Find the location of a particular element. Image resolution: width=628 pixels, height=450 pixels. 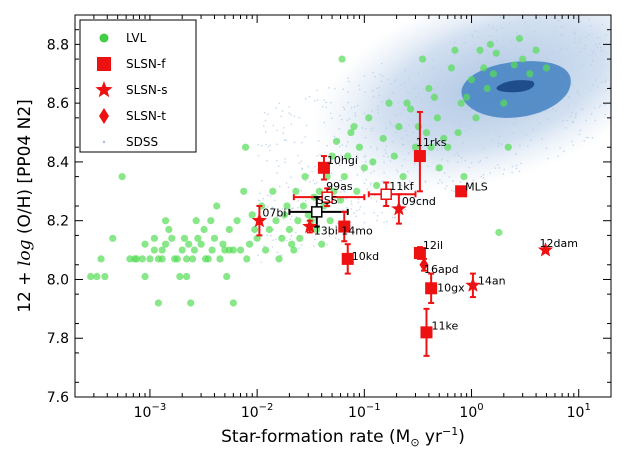

legend: LVL SLSN-f SLSN-s SLSN-t SDSS is located at coordinates (138, 86).